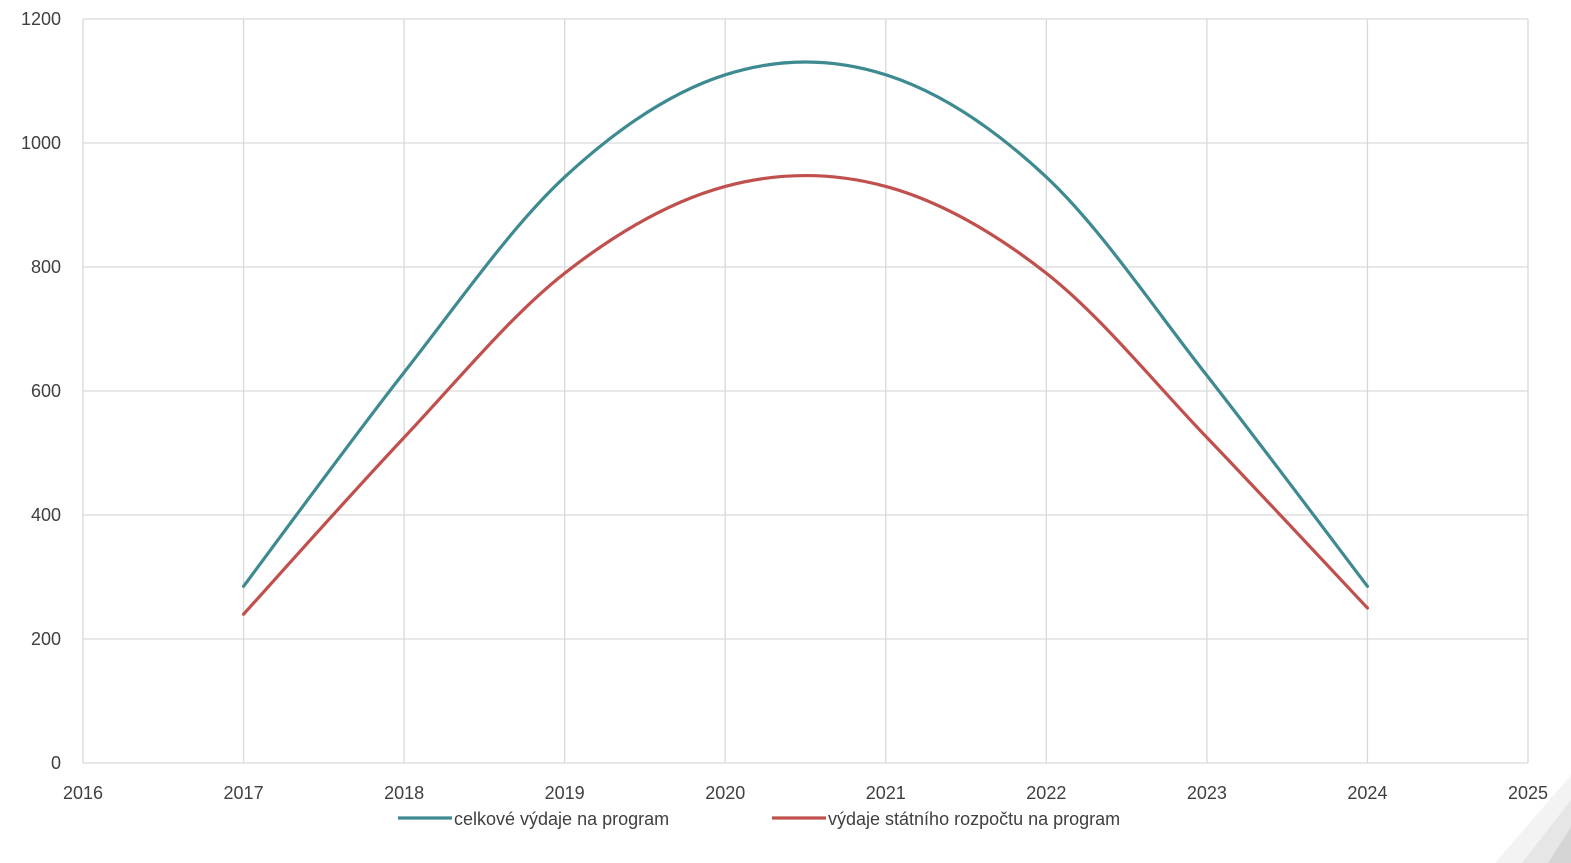  What do you see at coordinates (244, 793) in the screenshot?
I see `x-tick-label: 2017` at bounding box center [244, 793].